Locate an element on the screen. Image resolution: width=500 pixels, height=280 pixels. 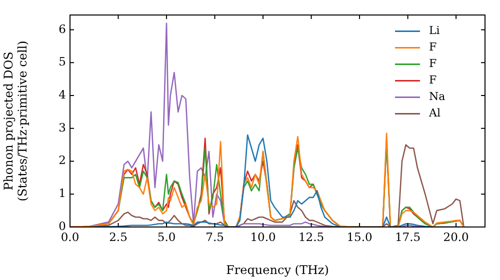
y-tick-label: 2 is located at coordinates (62, 160).